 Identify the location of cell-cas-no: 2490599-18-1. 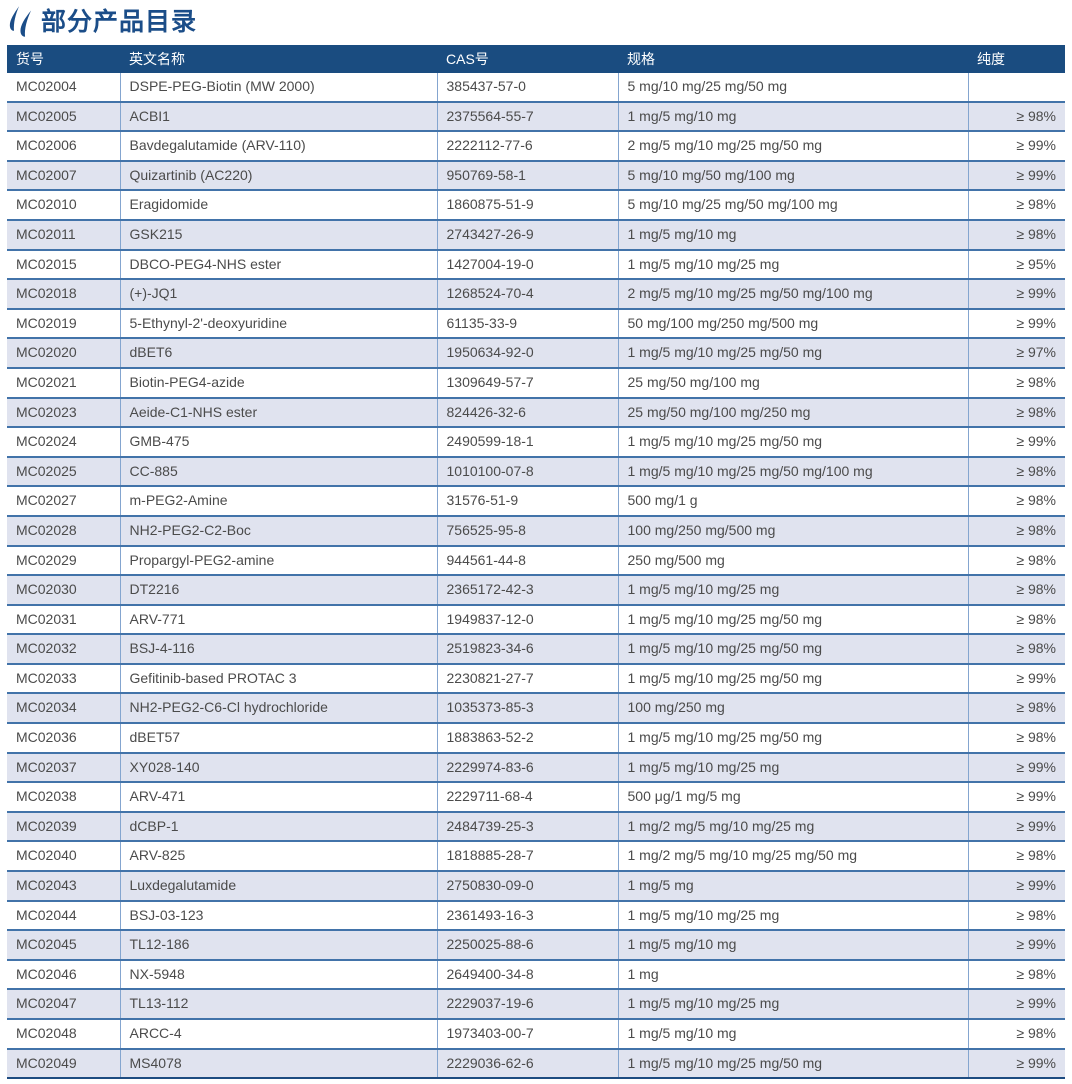
(527, 442).